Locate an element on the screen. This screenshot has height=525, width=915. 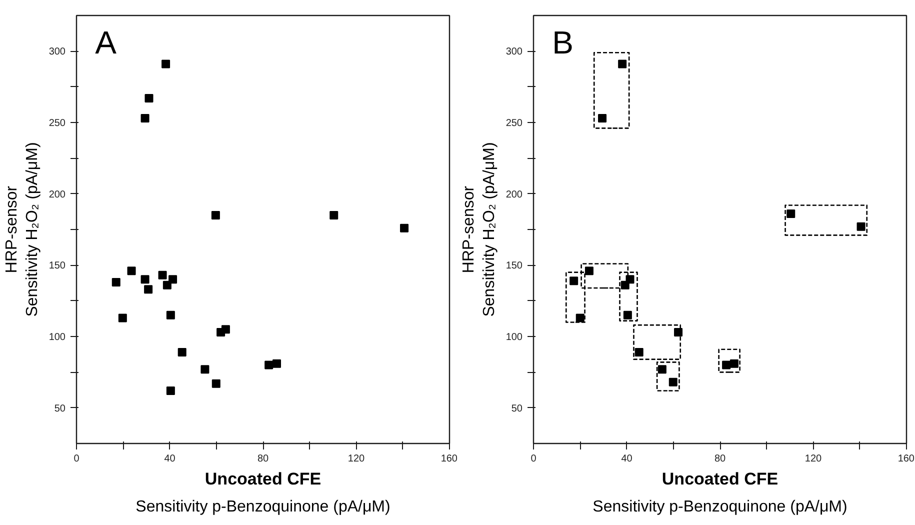
annotation: B is located at coordinates (563, 42).